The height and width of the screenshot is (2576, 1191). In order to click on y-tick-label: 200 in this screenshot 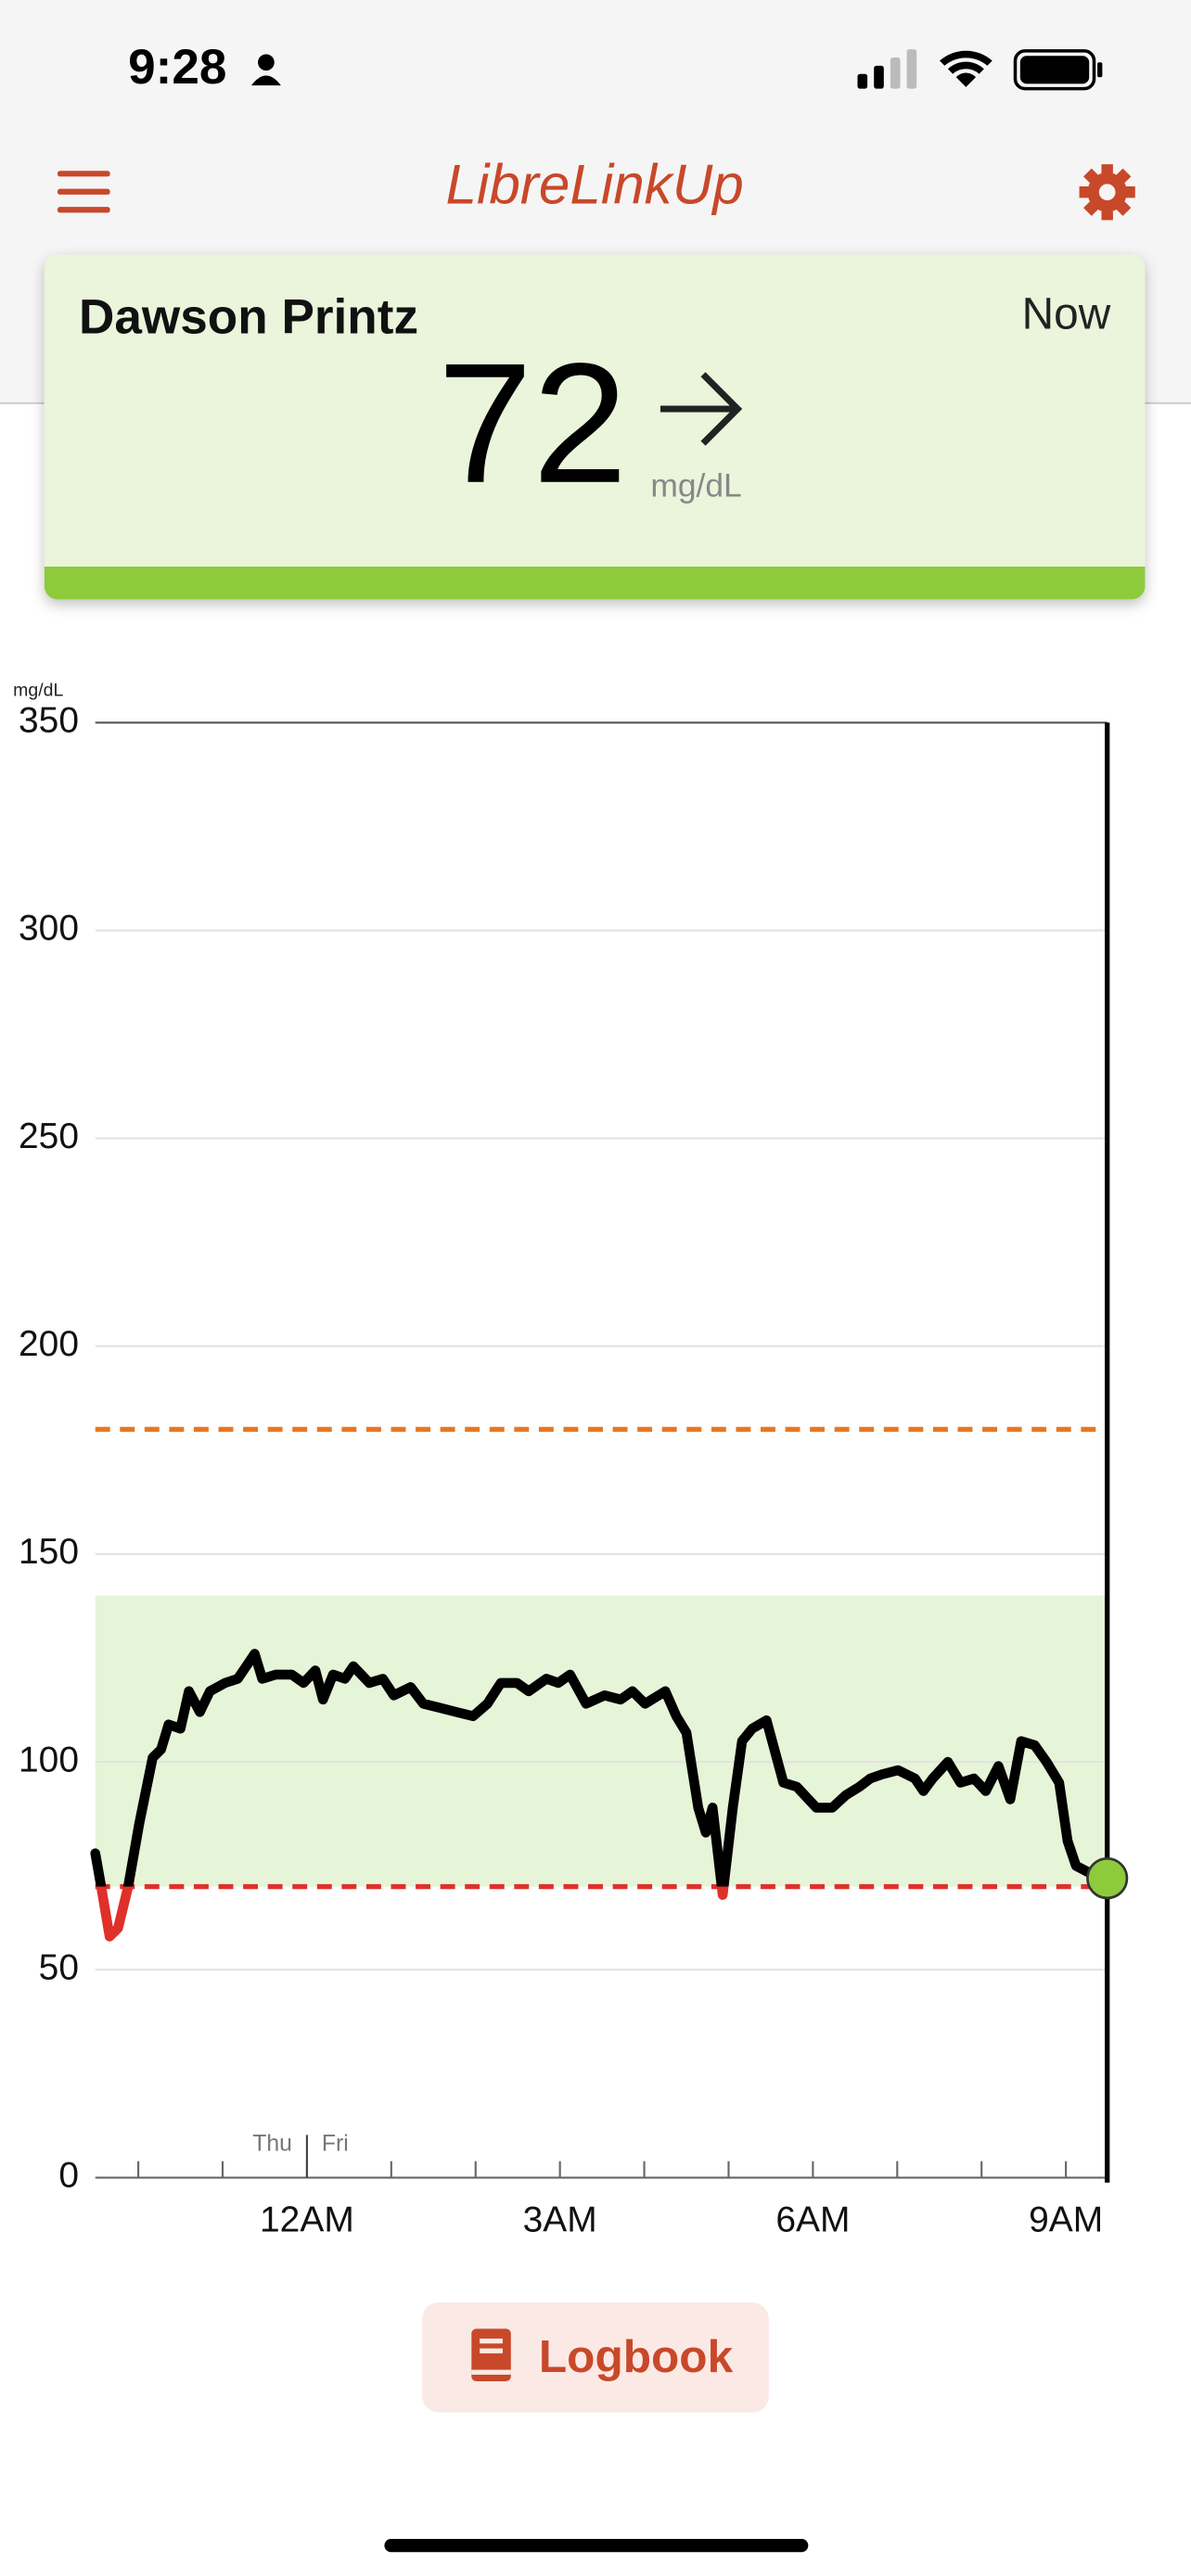, I will do `click(49, 1344)`.